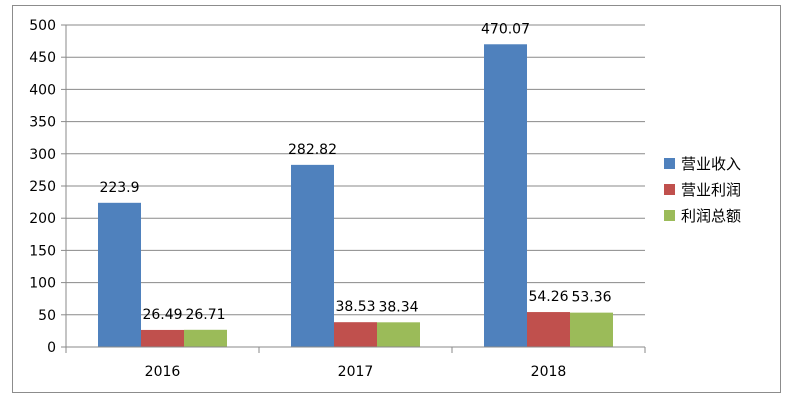  I want to click on data-label: 26.71, so click(205, 315).